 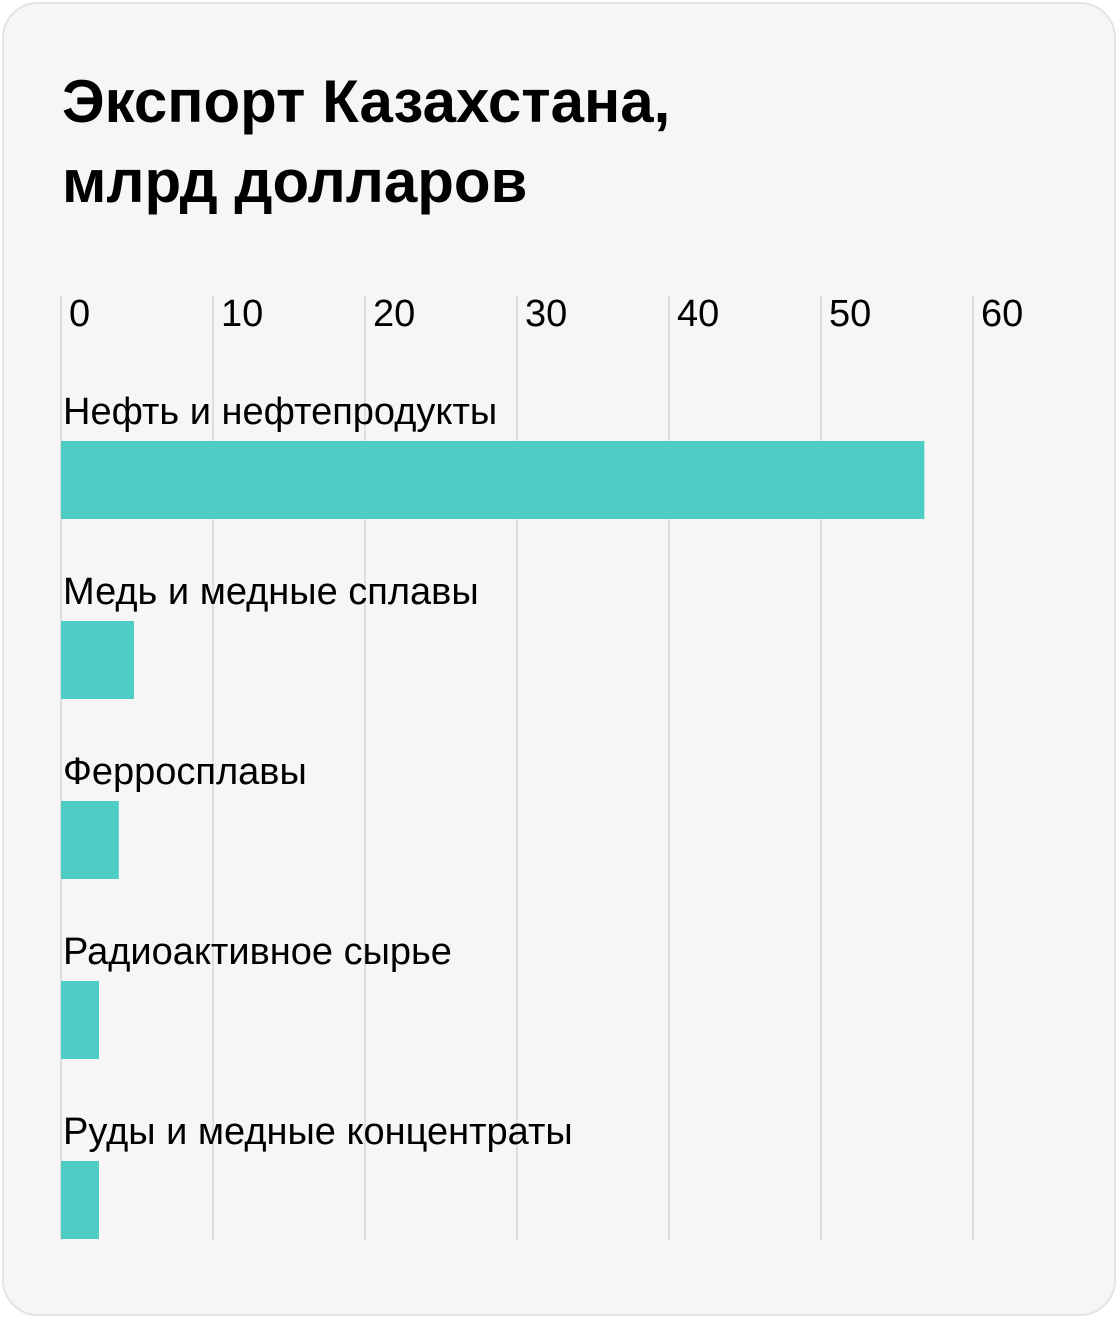 What do you see at coordinates (394, 314) in the screenshot?
I see `x-tick-label: 20` at bounding box center [394, 314].